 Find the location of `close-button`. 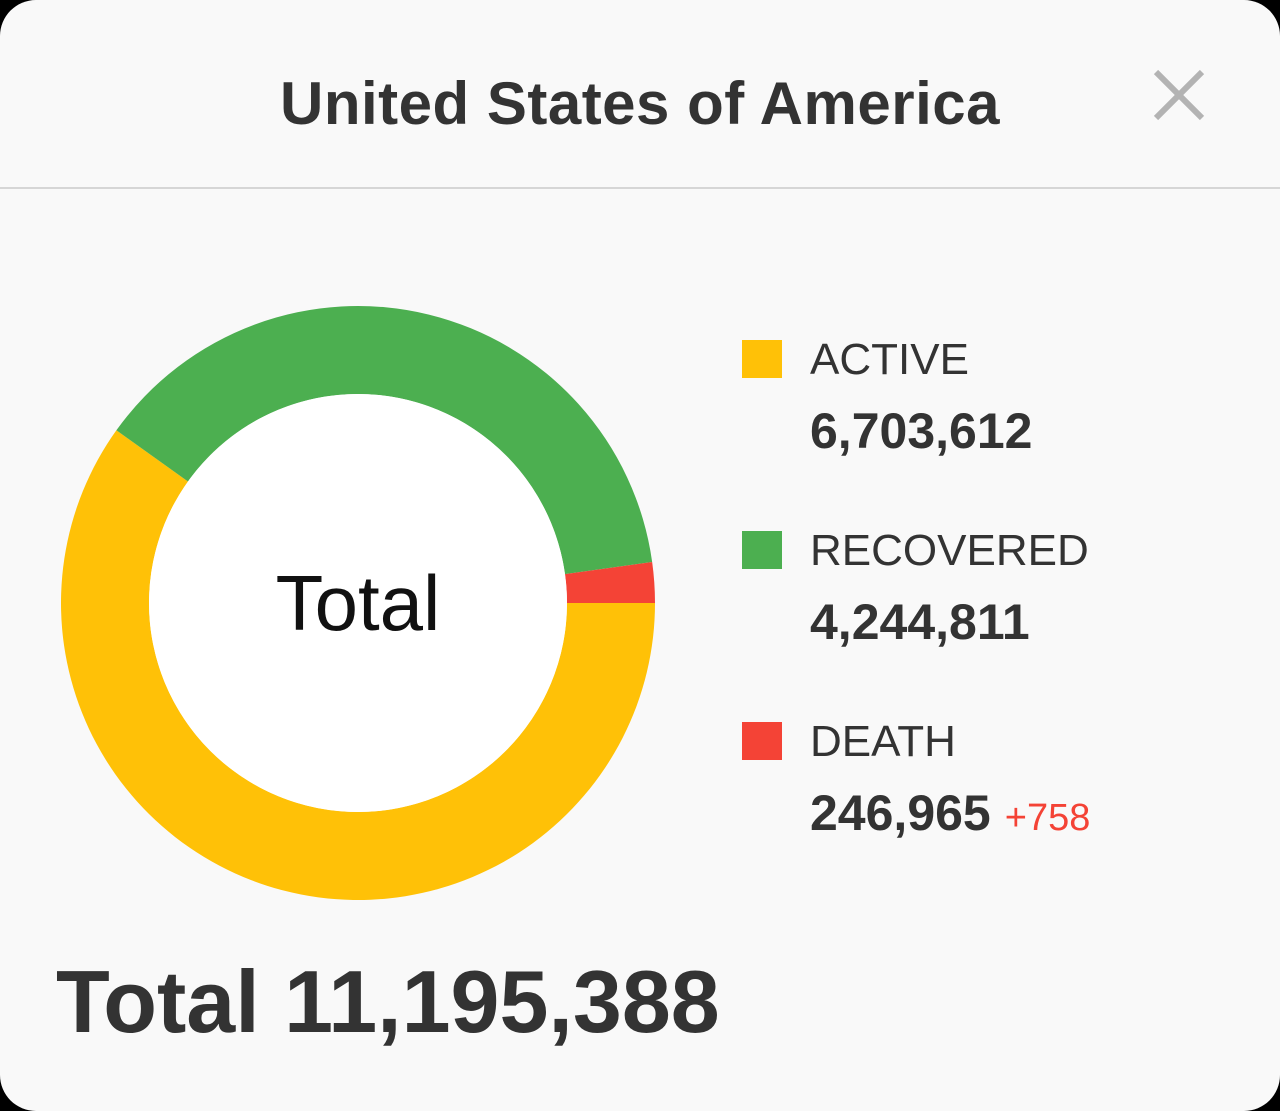

close-button is located at coordinates (1179, 95).